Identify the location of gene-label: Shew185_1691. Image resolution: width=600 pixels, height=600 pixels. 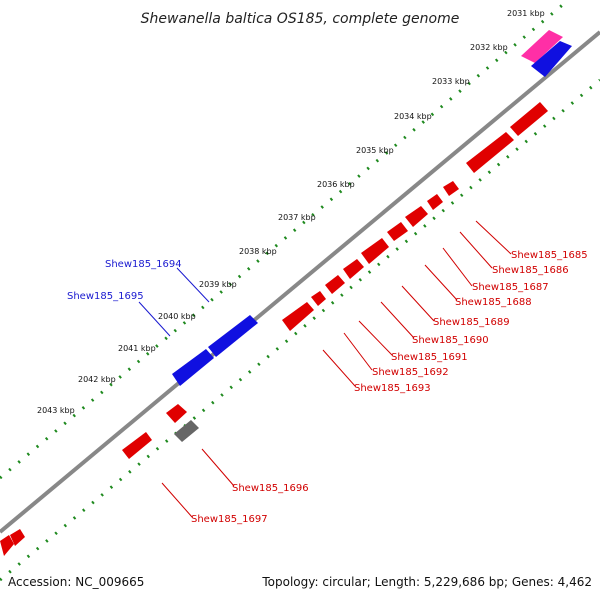
(429, 357).